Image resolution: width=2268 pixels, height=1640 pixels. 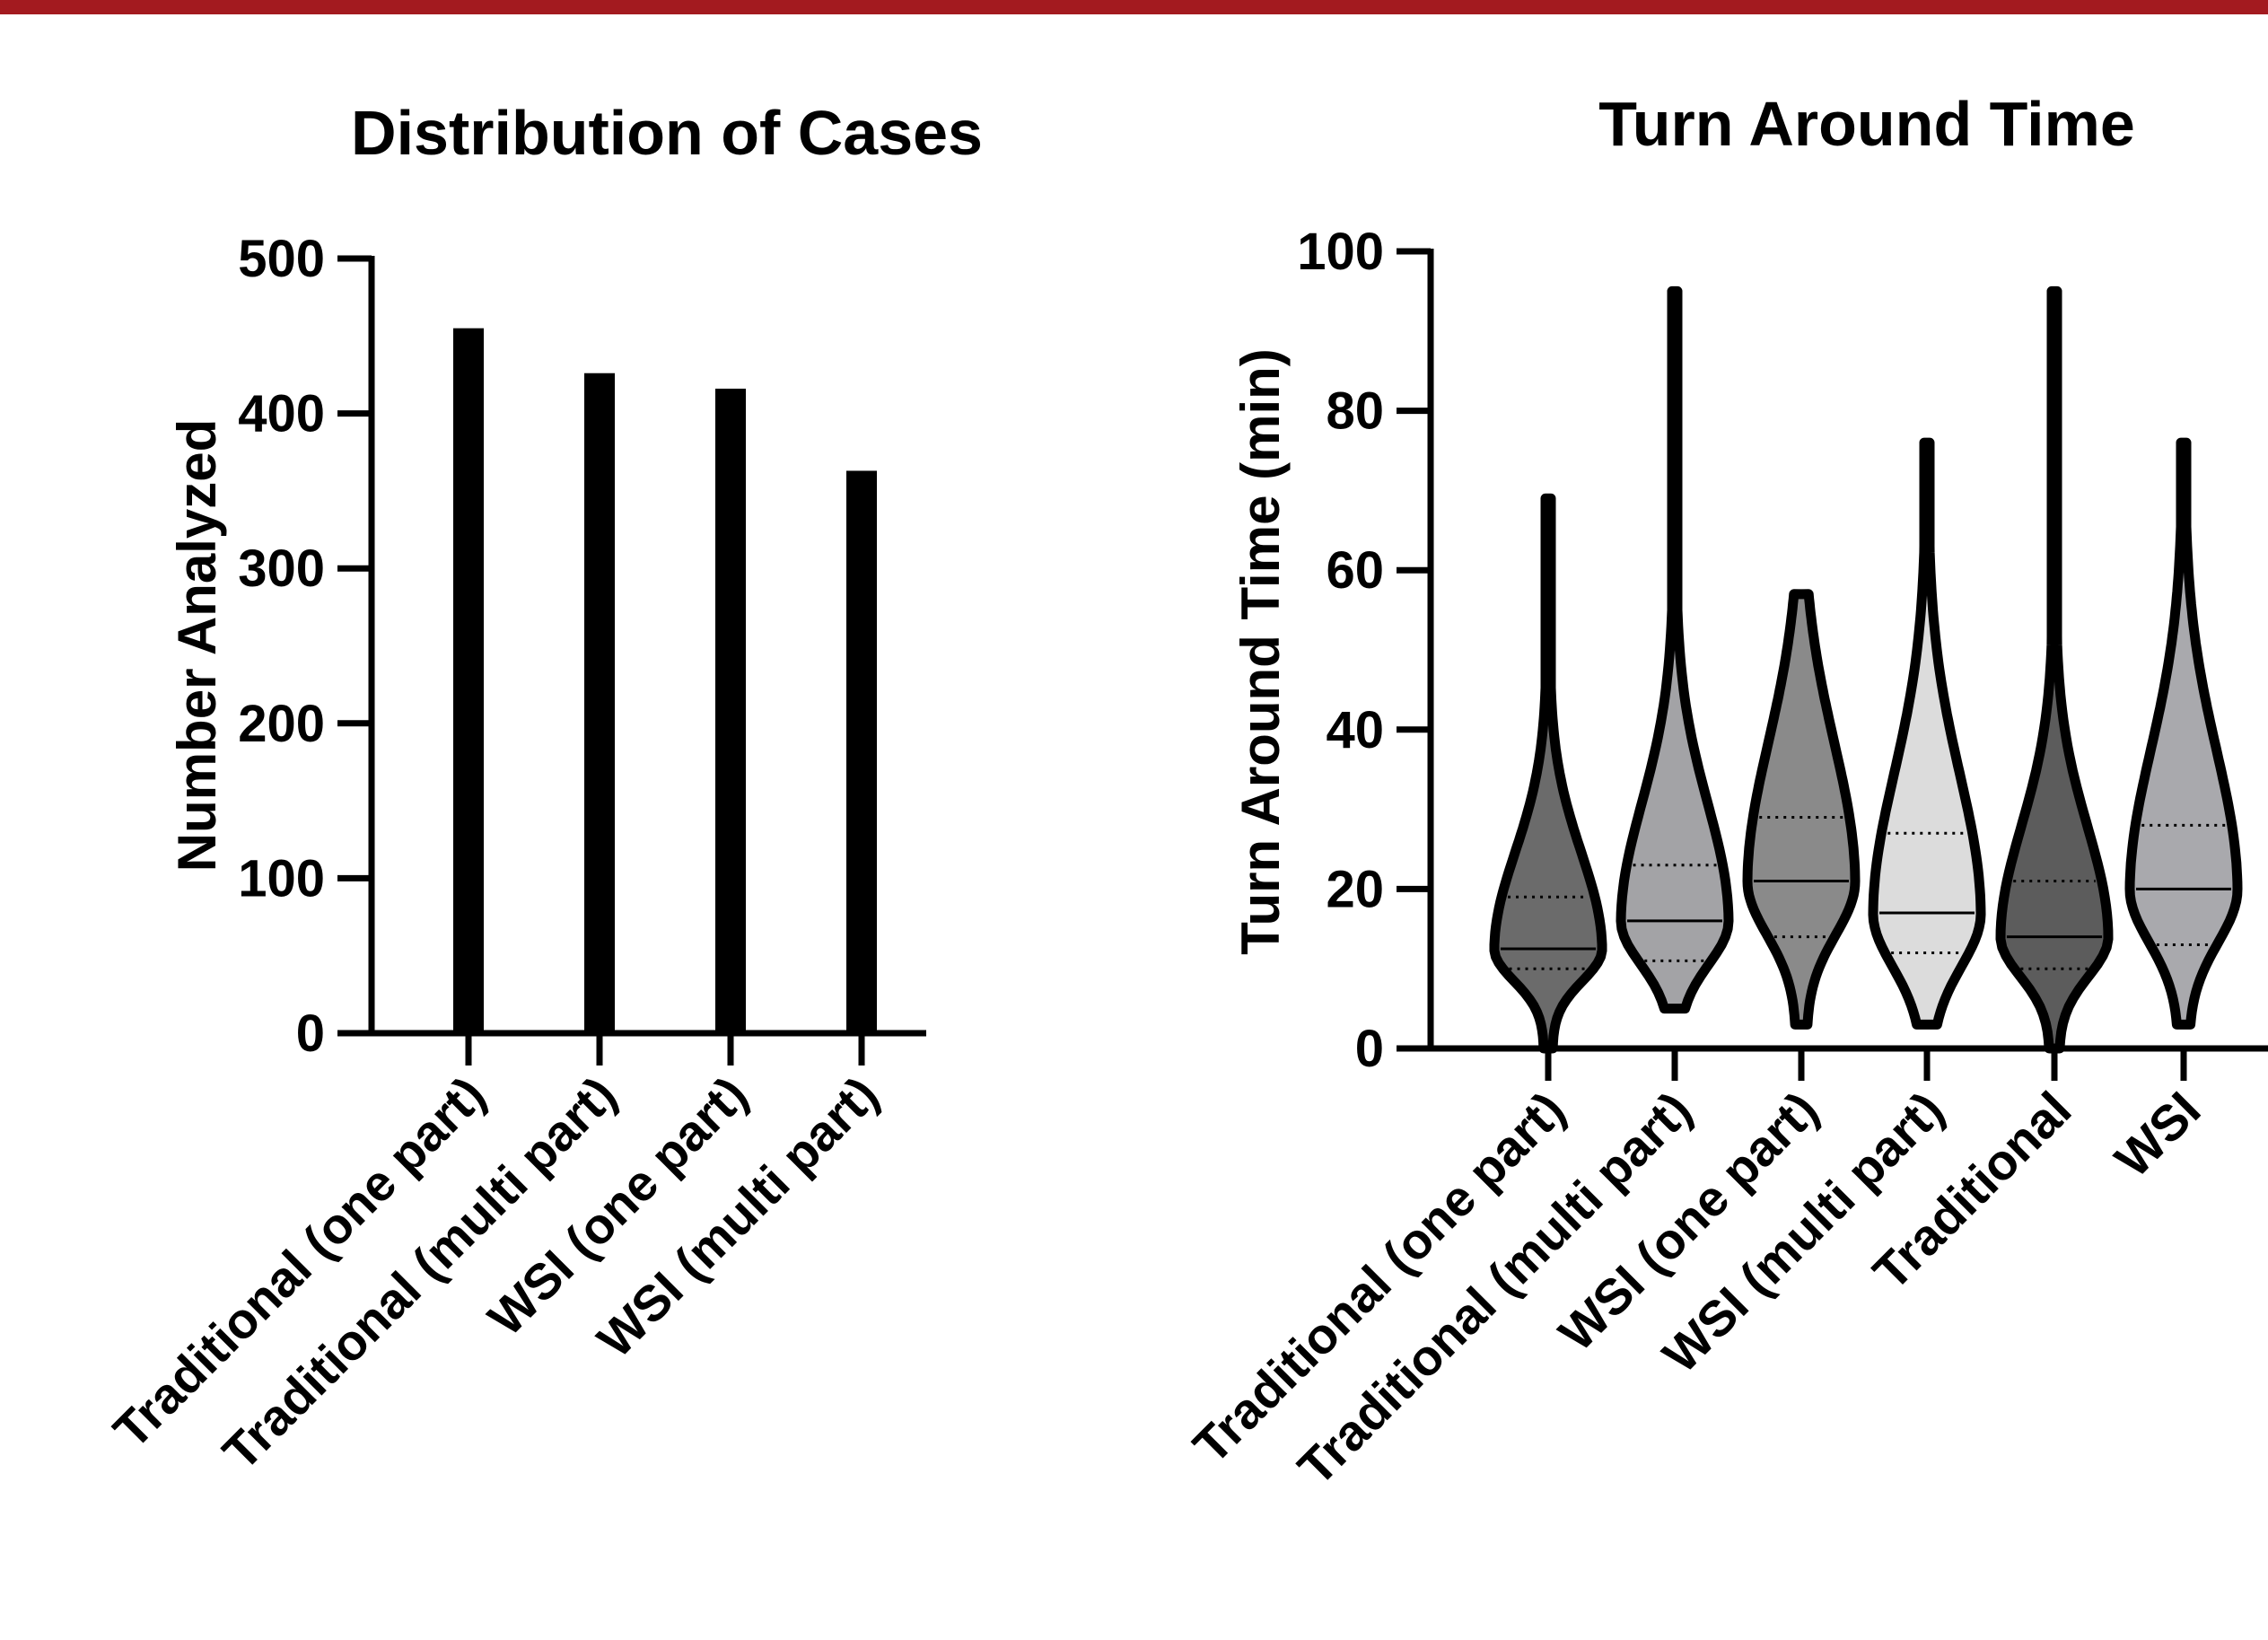 I want to click on bar-chart-title: Distribution of Cases, so click(x=667, y=133).